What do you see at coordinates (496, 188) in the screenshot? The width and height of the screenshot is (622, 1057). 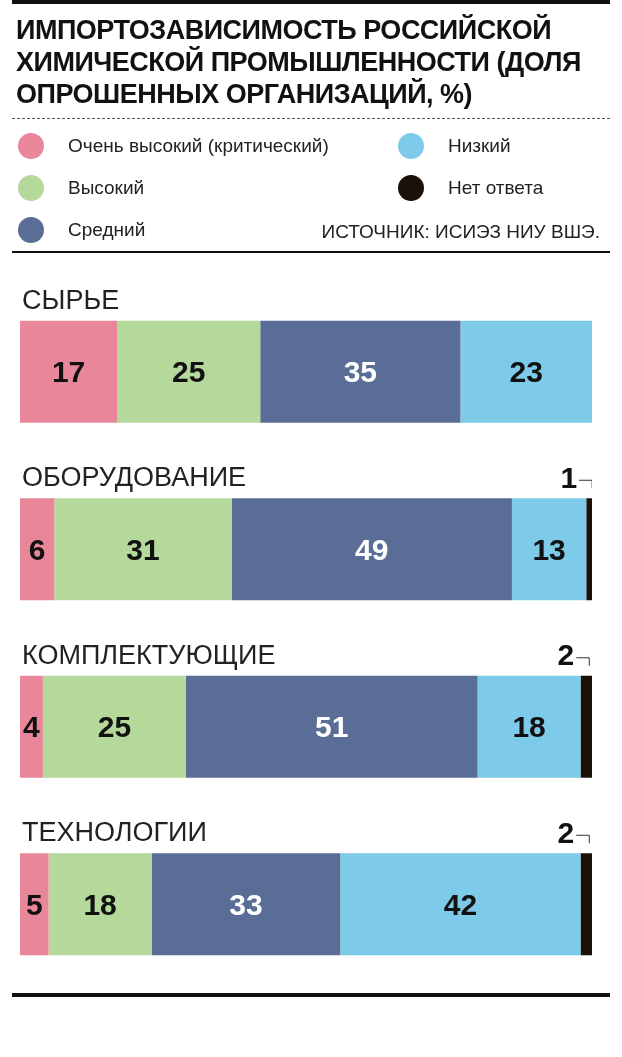 I see `legend-label: Нет ответа` at bounding box center [496, 188].